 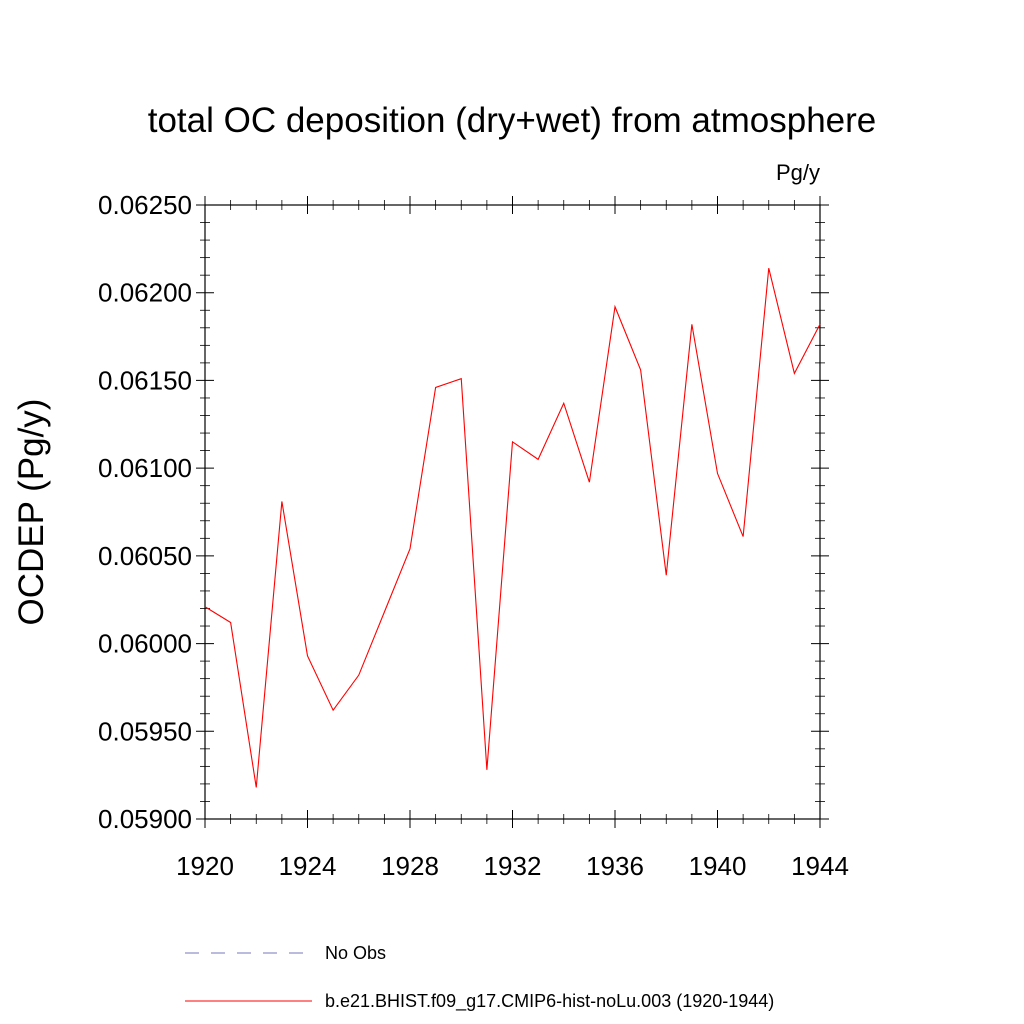 What do you see at coordinates (145, 468) in the screenshot?
I see `y-tick-label: 0.06100` at bounding box center [145, 468].